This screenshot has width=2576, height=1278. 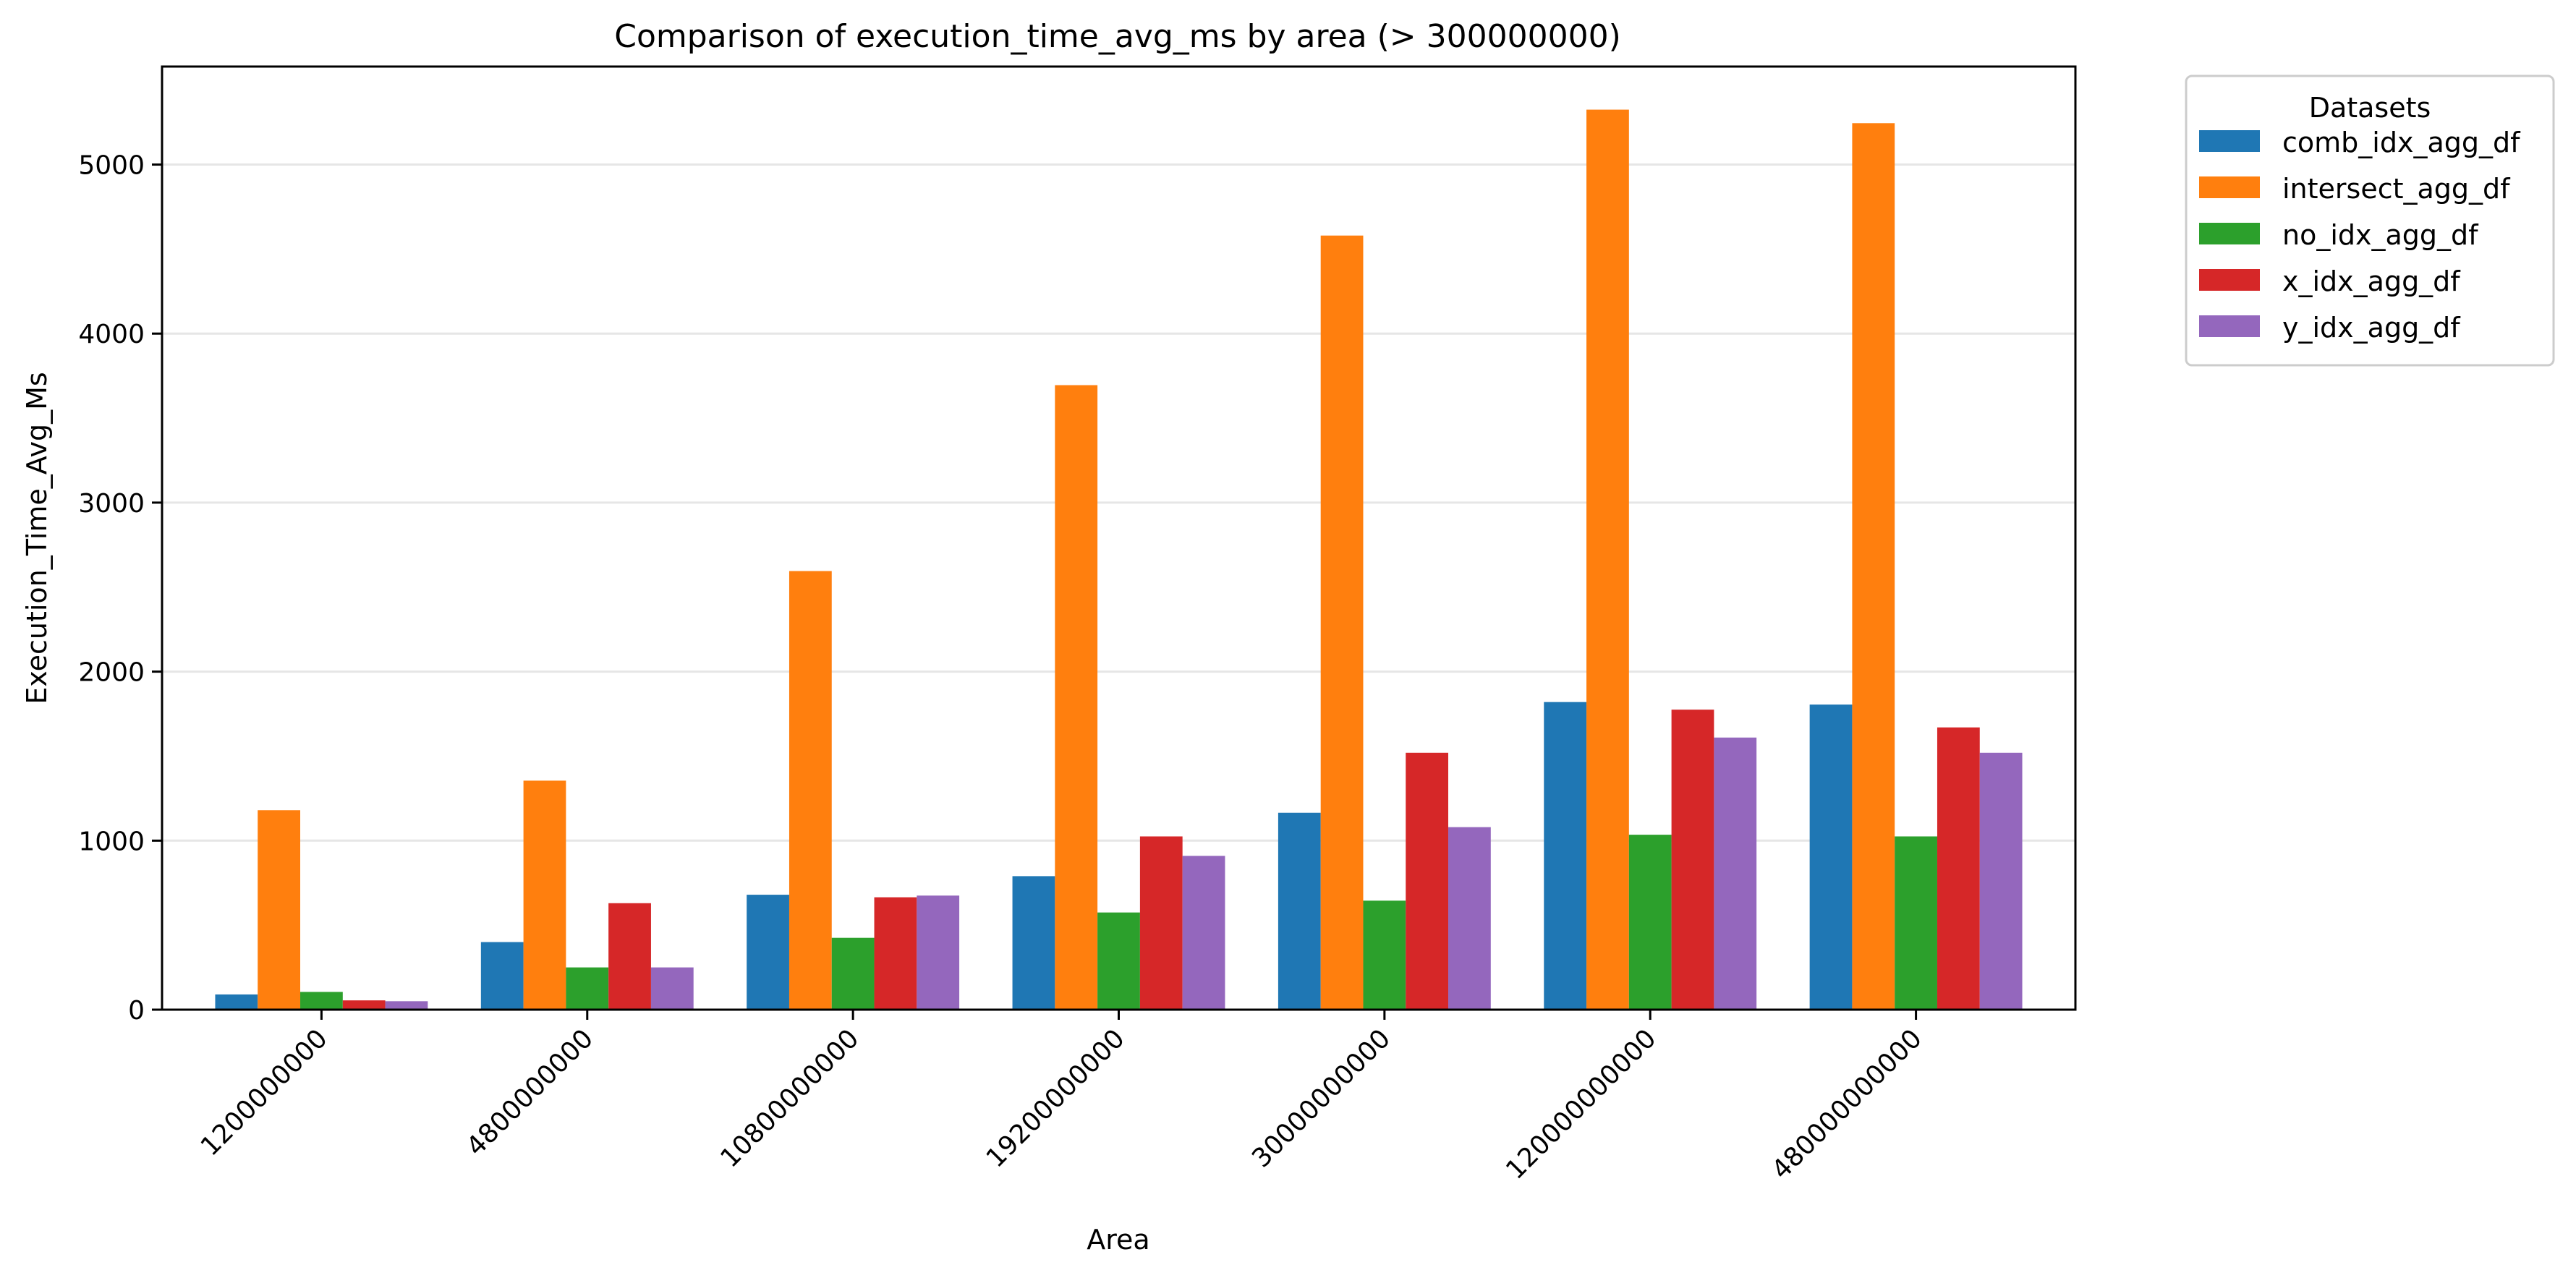 What do you see at coordinates (1118, 1240) in the screenshot?
I see `x-axis-label: Area` at bounding box center [1118, 1240].